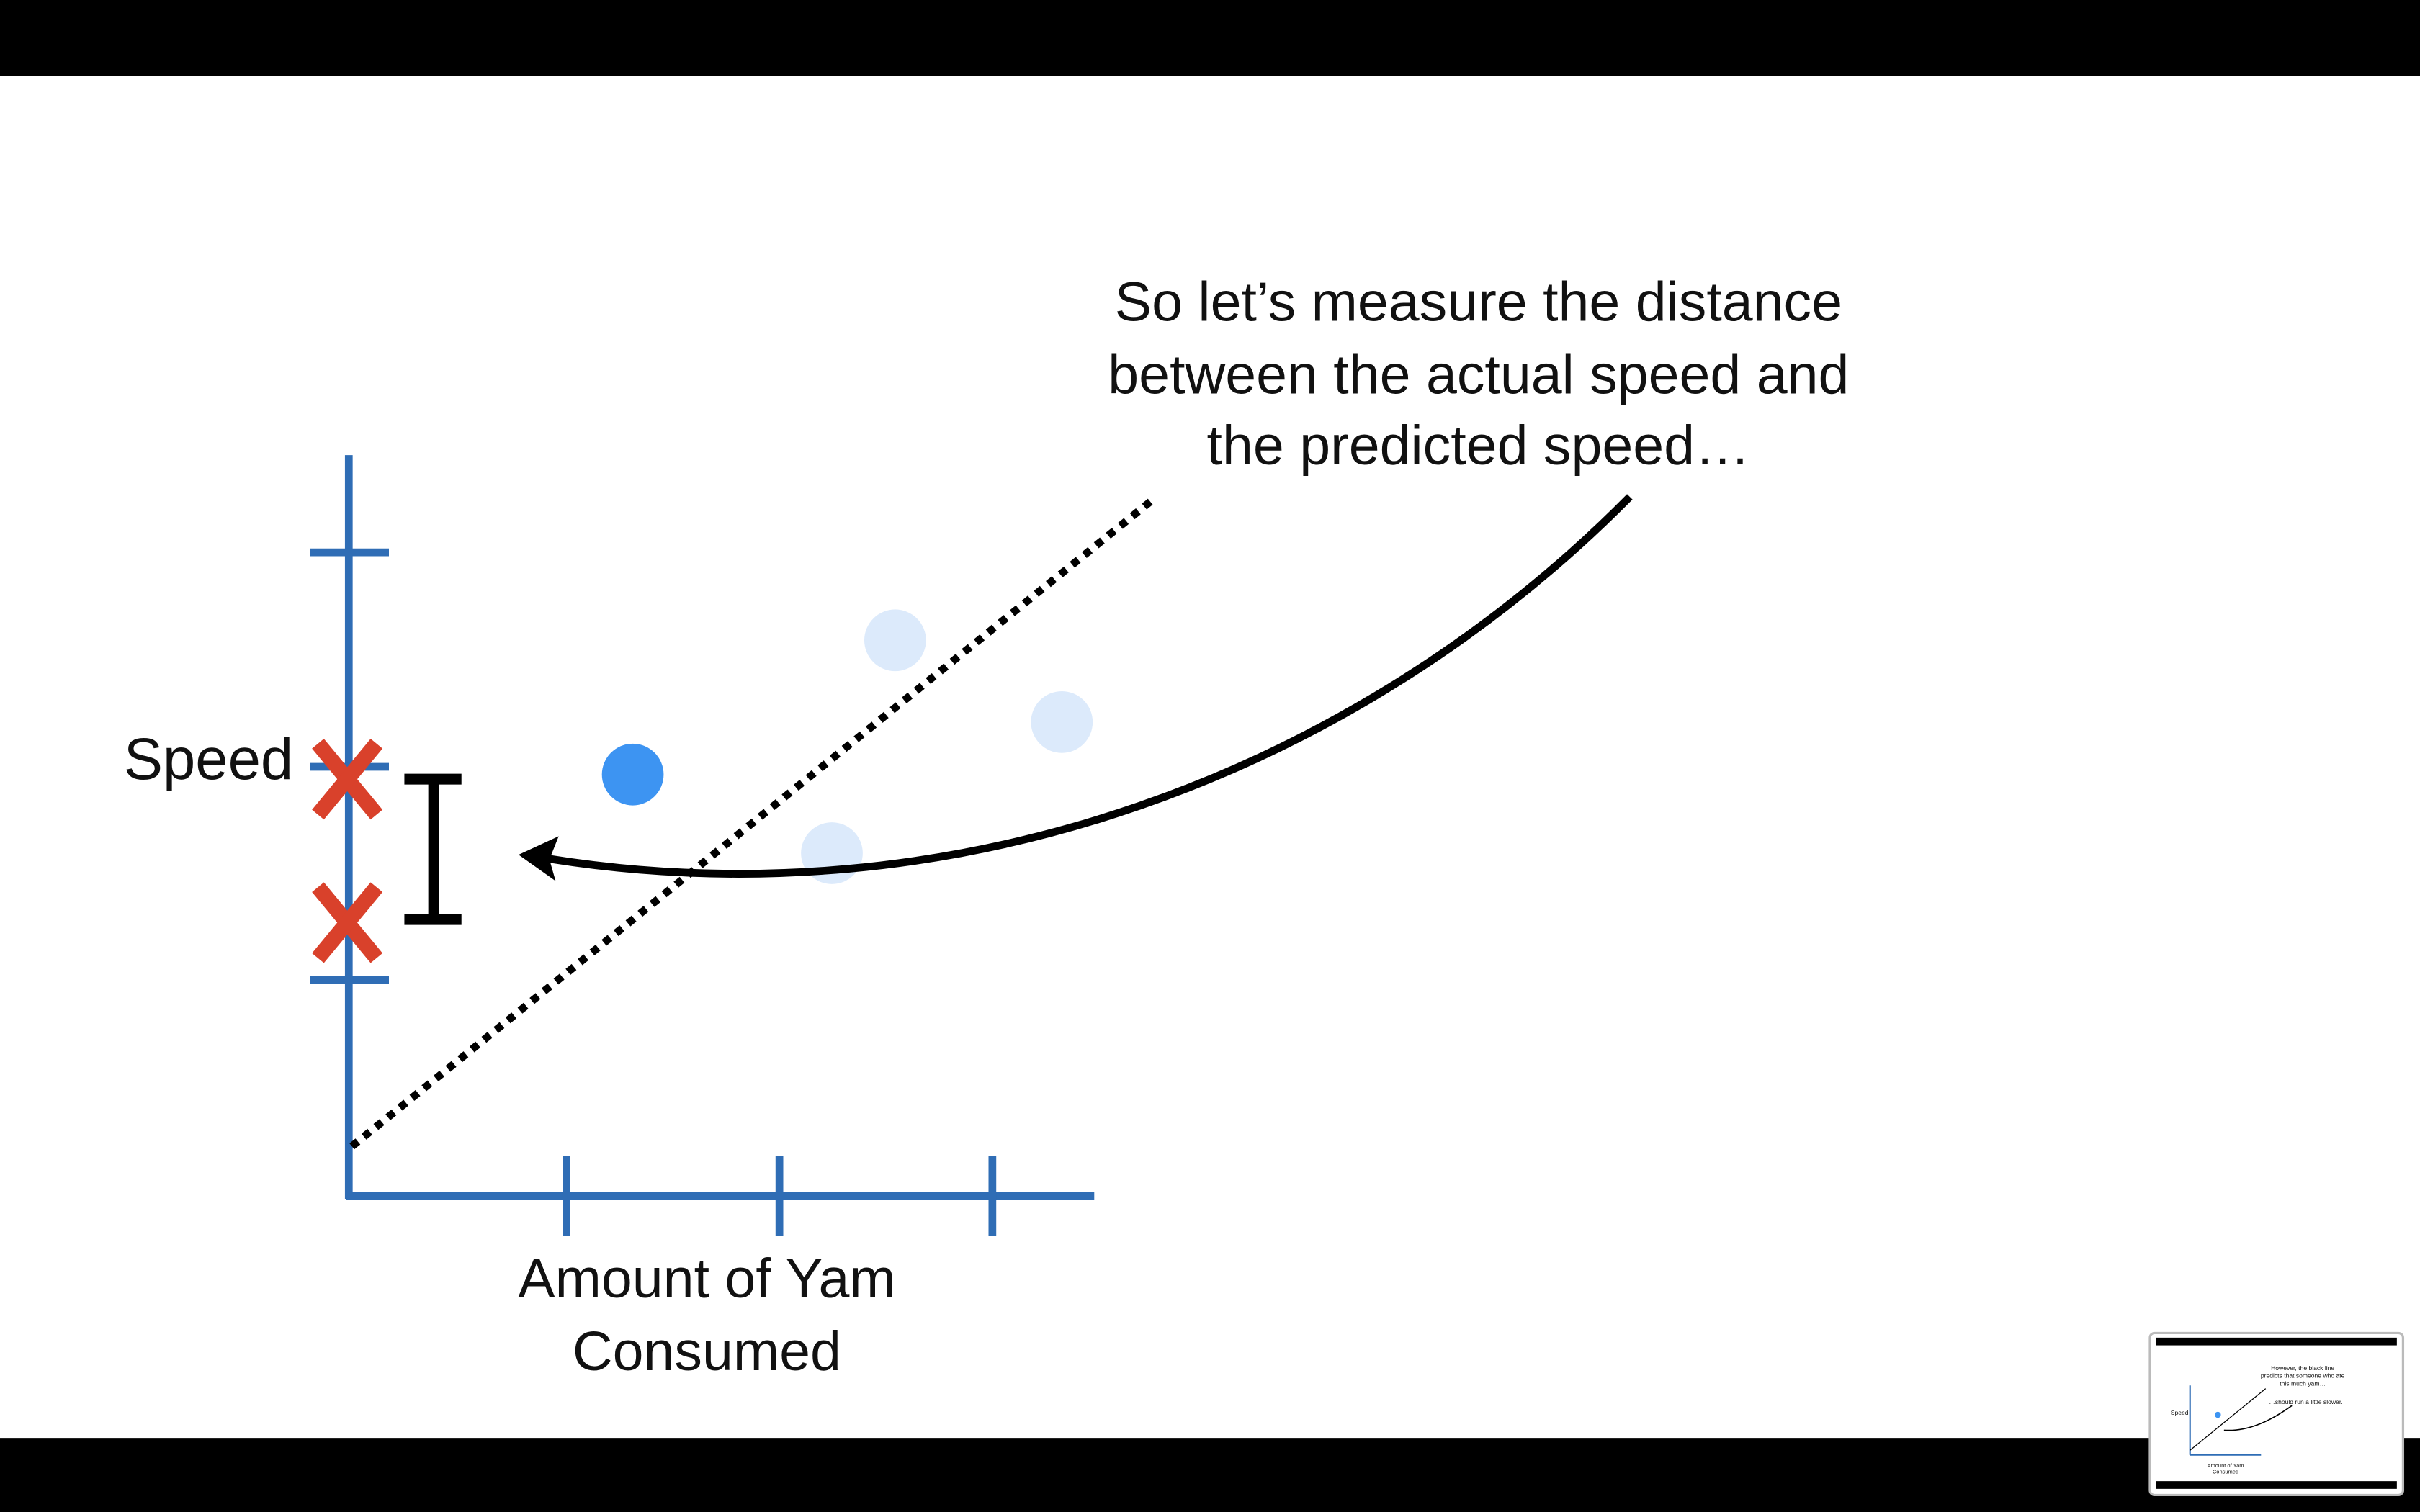  What do you see at coordinates (1210, 1475) in the screenshot?
I see `bottom-bar` at bounding box center [1210, 1475].